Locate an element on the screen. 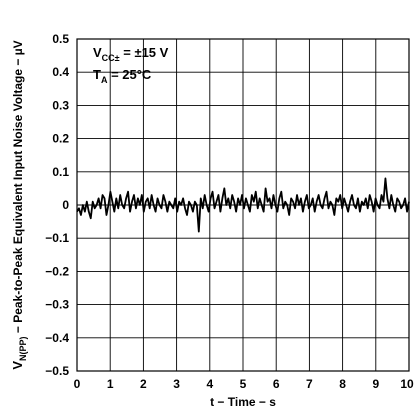  temperature-annotation: TA = 25°C is located at coordinates (122, 76).